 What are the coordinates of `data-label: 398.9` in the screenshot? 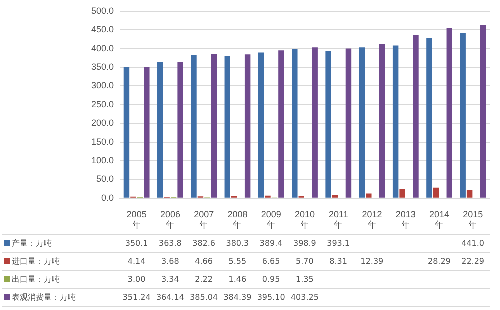 It's located at (305, 243).